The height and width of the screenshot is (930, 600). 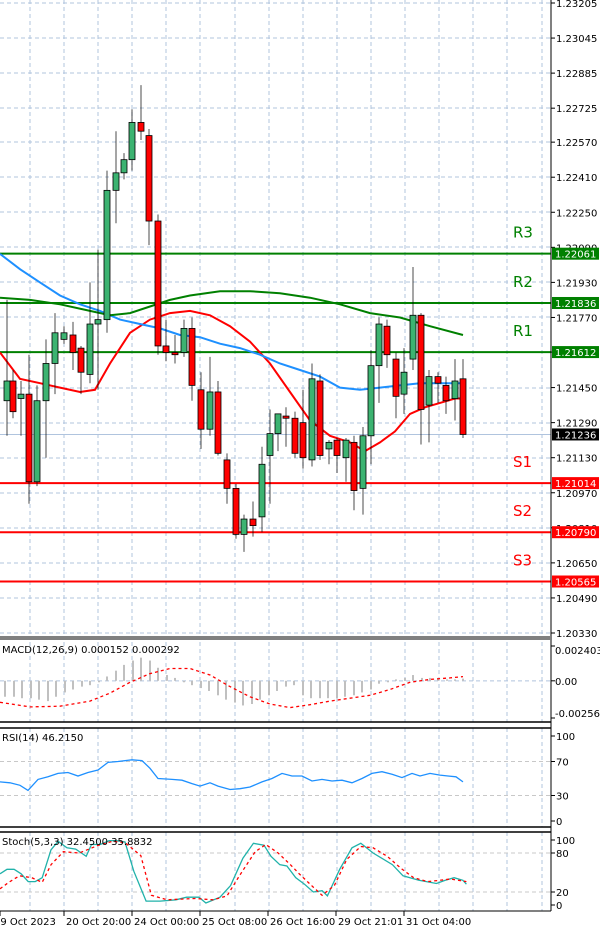 What do you see at coordinates (576, 39) in the screenshot?
I see `price-tick: 1.23045` at bounding box center [576, 39].